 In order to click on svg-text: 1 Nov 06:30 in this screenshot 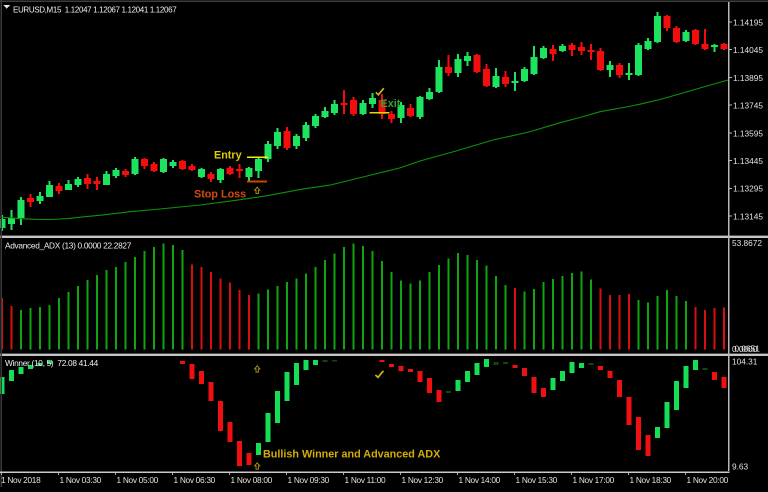, I will do `click(195, 480)`.